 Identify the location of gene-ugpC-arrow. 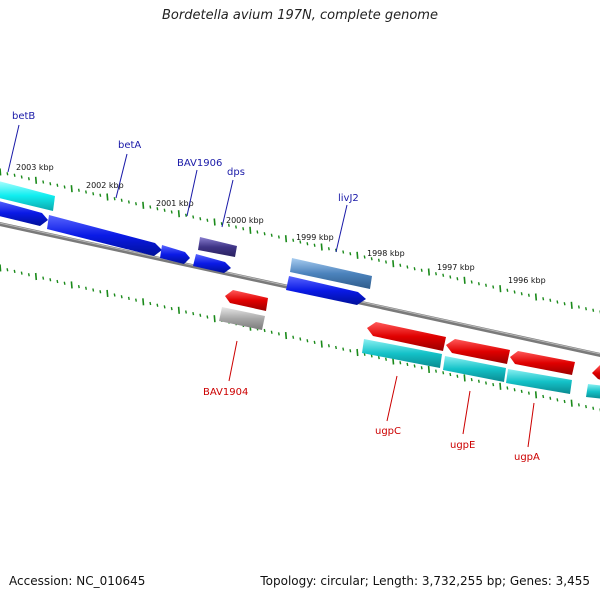
(406, 336).